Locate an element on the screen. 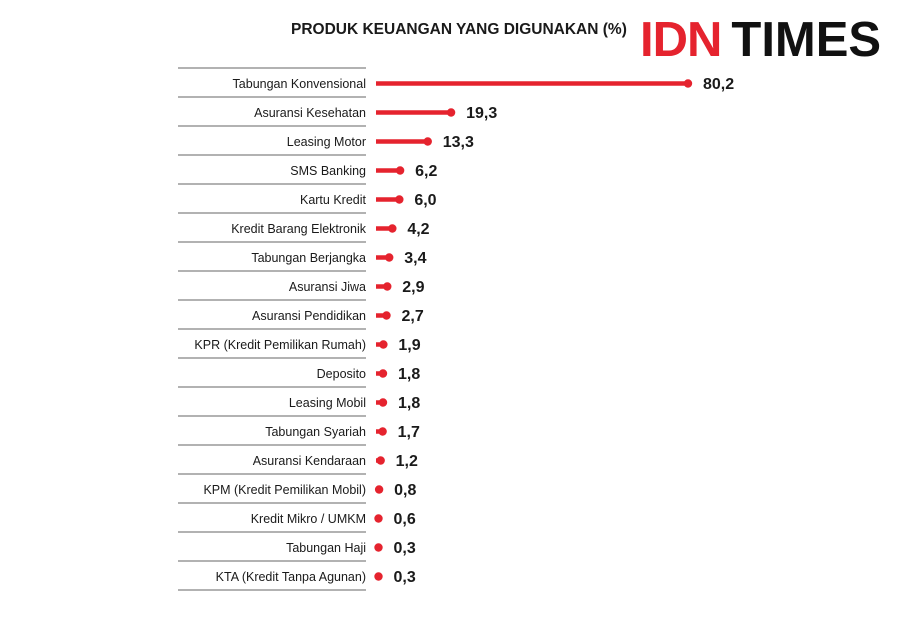  value-label: 2,9 is located at coordinates (413, 287).